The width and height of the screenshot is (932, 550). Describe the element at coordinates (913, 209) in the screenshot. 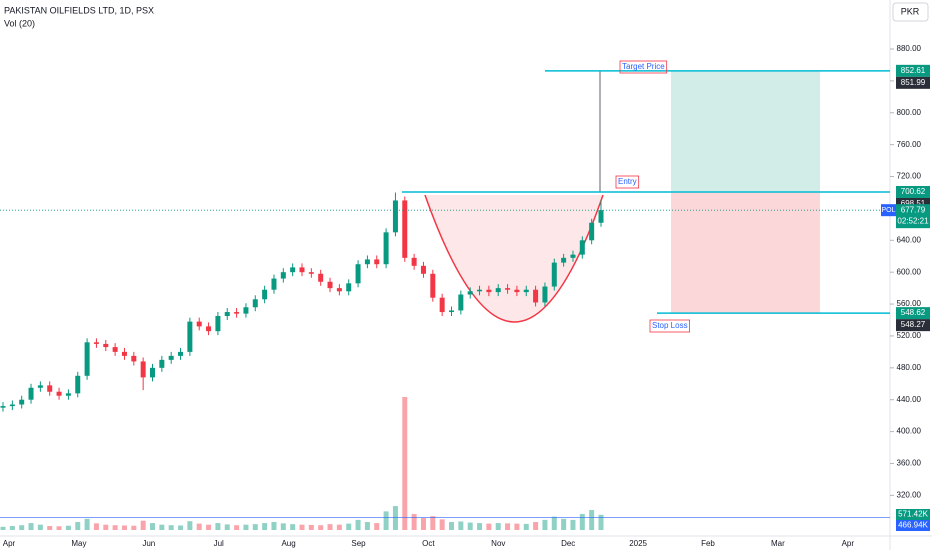

I see `current-price: 677.79` at that location.